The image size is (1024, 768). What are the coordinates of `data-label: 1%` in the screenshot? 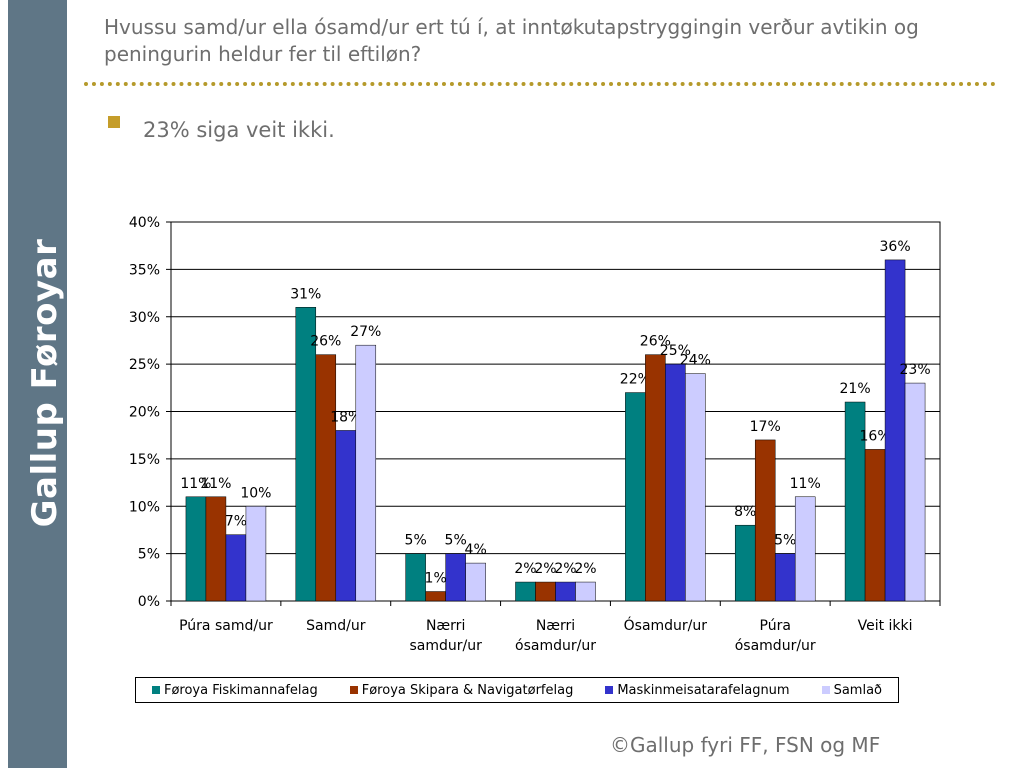 It's located at (436, 579).